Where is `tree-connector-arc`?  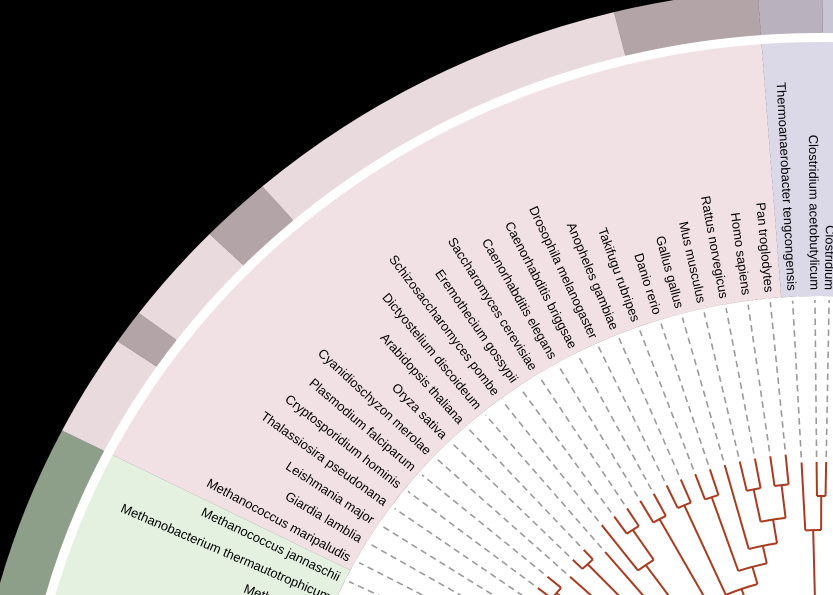 tree-connector-arc is located at coordinates (773, 519).